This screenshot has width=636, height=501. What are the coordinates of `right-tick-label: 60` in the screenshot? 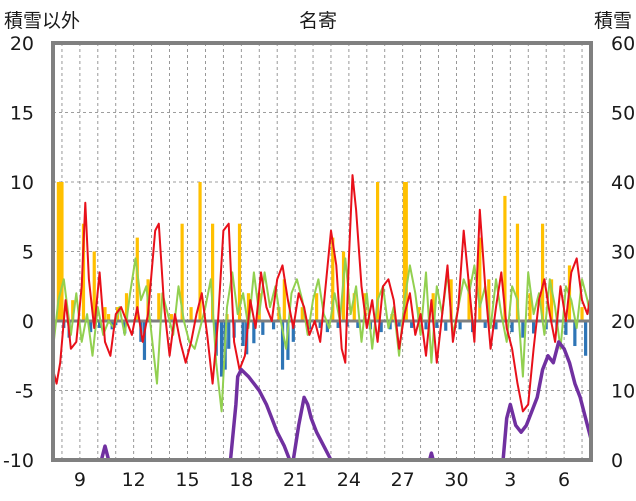 It's located at (623, 44).